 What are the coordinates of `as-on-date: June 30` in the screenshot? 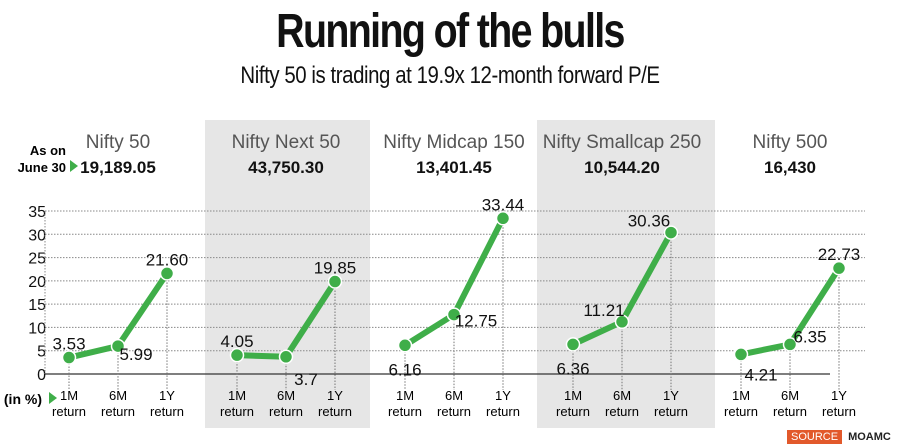 It's located at (42, 167).